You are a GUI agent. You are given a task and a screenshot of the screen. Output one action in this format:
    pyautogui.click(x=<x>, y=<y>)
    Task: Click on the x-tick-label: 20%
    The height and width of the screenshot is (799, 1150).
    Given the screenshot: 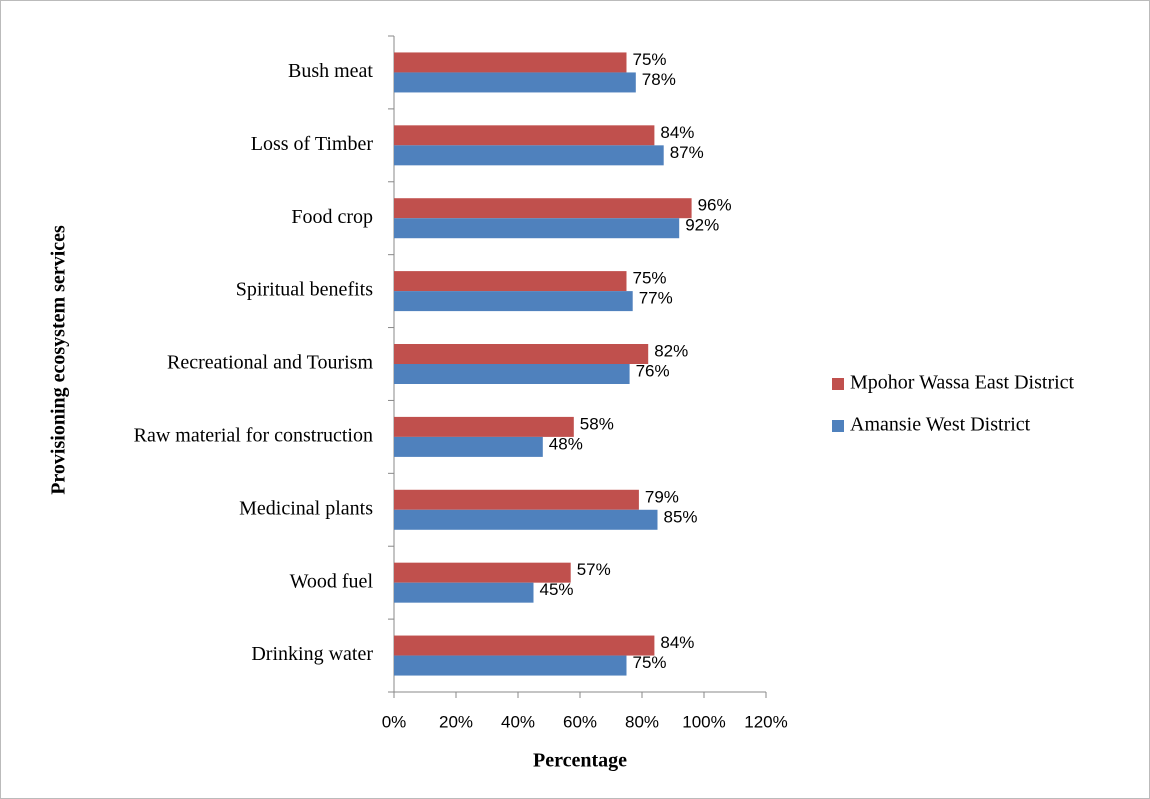 What is the action you would take?
    pyautogui.click(x=456, y=721)
    